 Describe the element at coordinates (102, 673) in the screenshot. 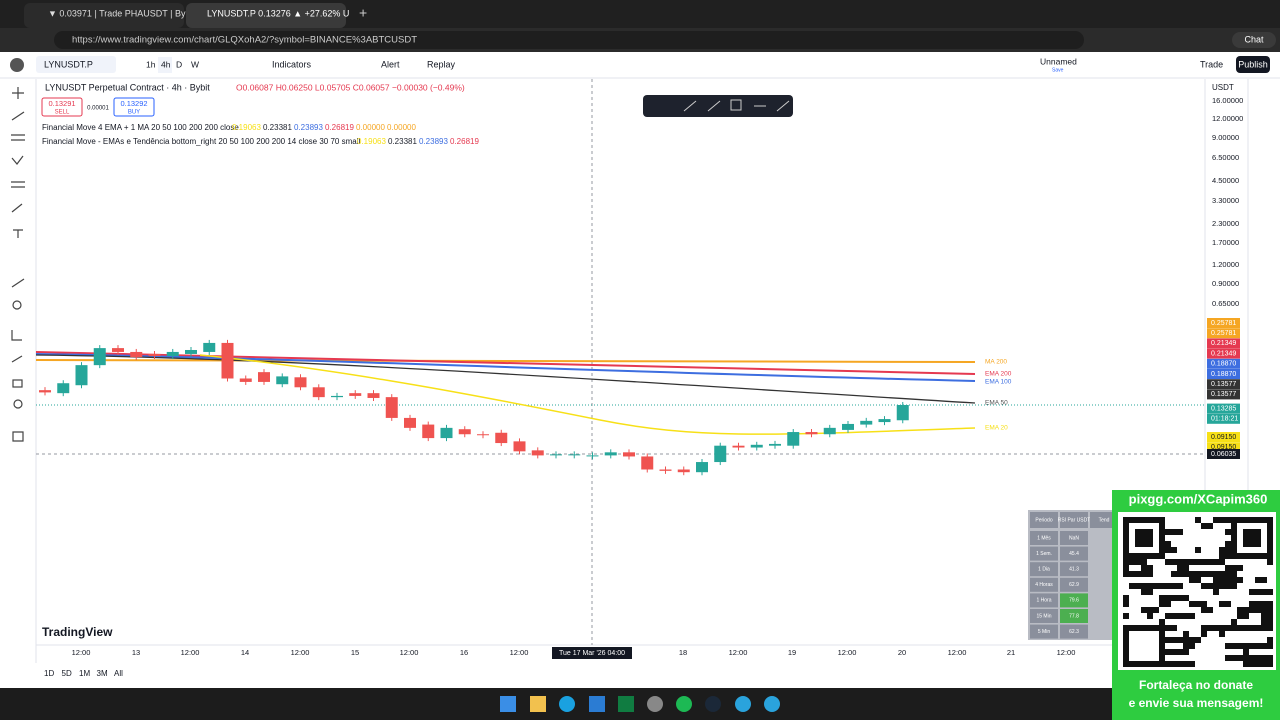

I see `range-button: 3M` at that location.